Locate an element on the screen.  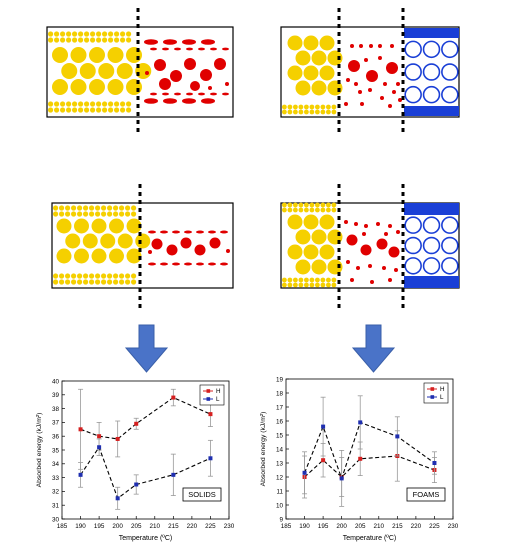
legend-frame is located at coordinates (212, 395).